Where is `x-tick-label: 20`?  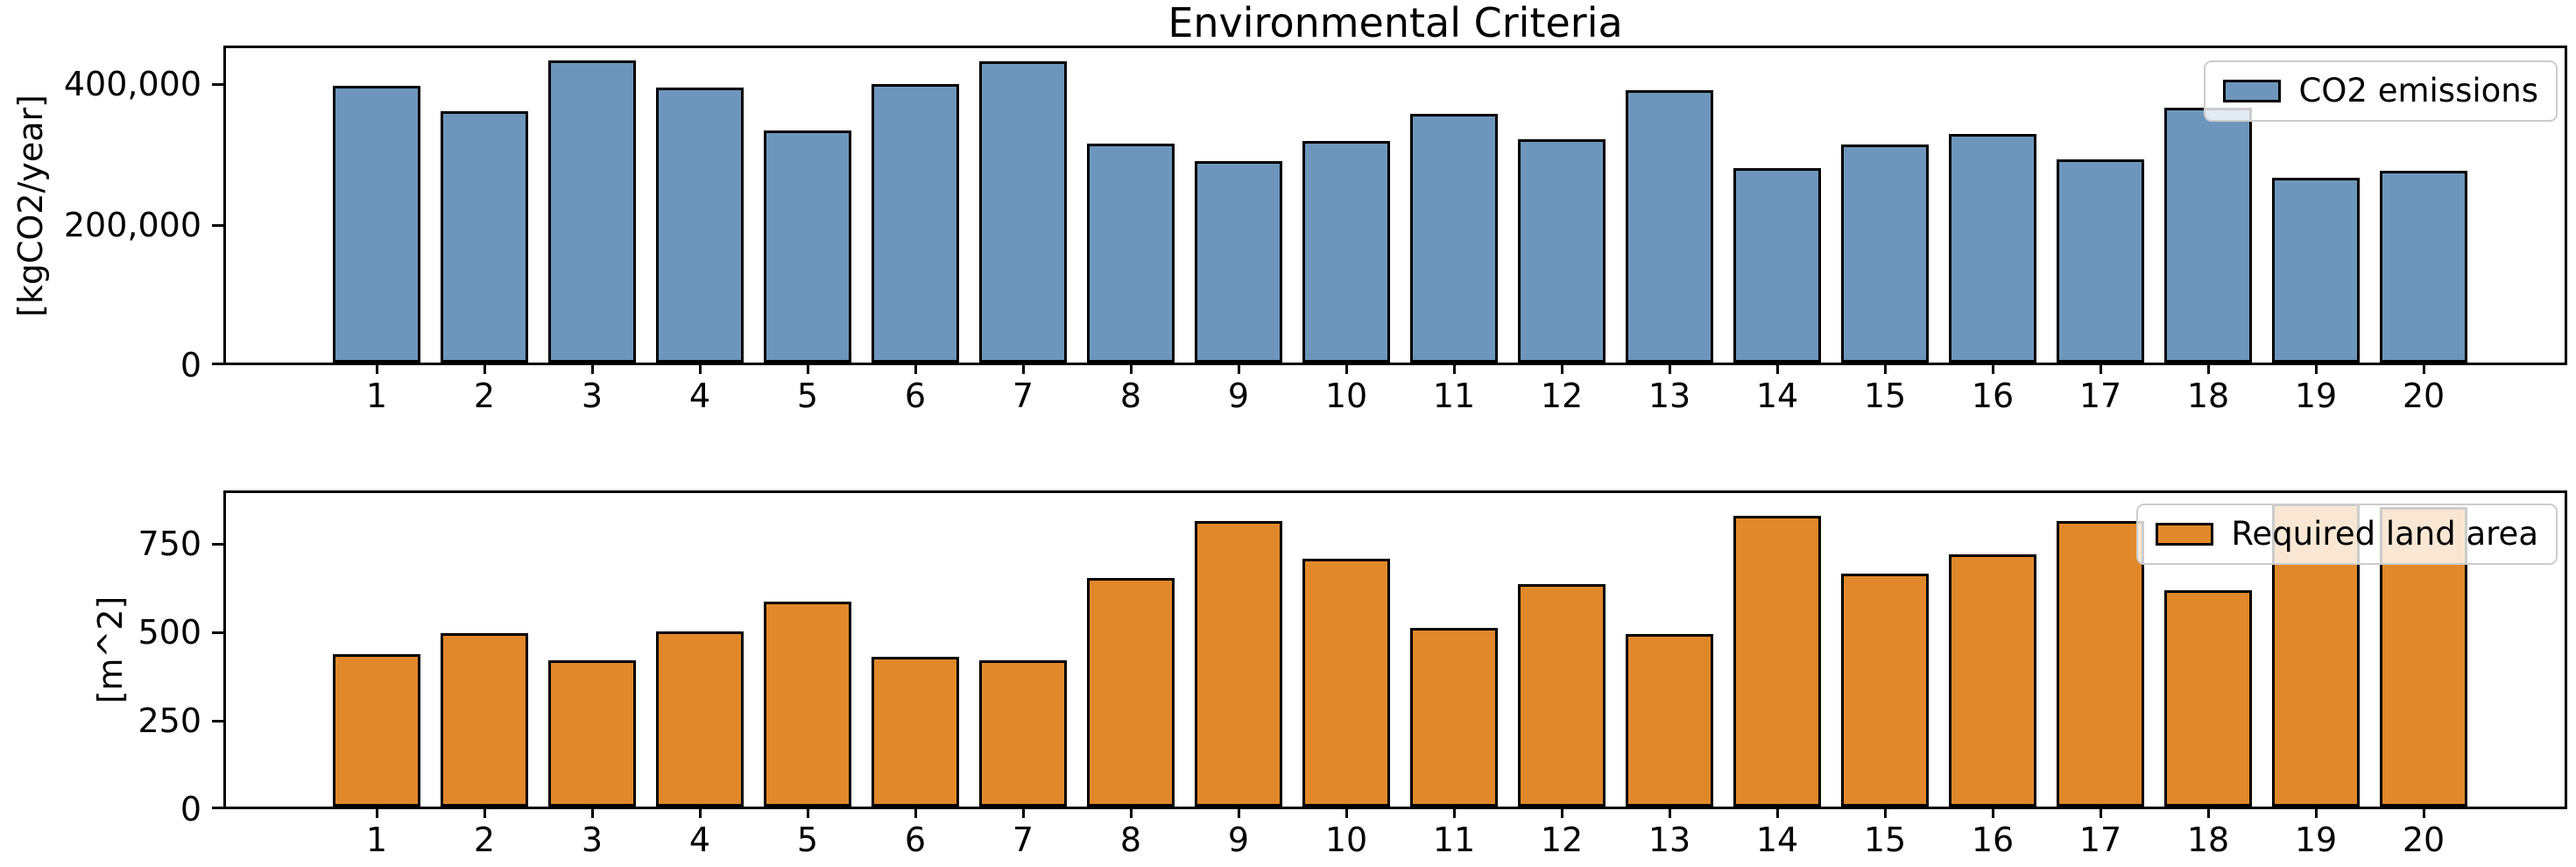 x-tick-label: 20 is located at coordinates (2423, 840).